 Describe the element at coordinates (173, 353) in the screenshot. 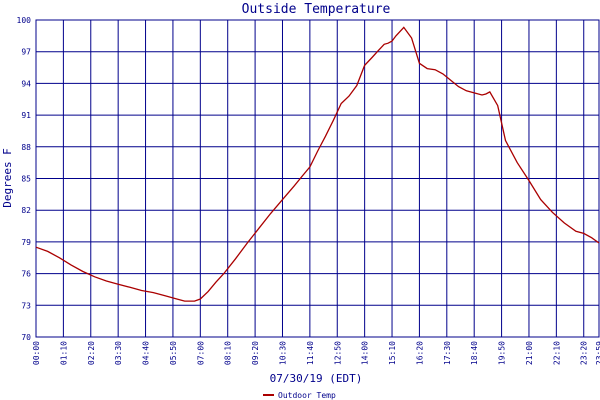

I see `x-tick-label: 05:50` at that location.